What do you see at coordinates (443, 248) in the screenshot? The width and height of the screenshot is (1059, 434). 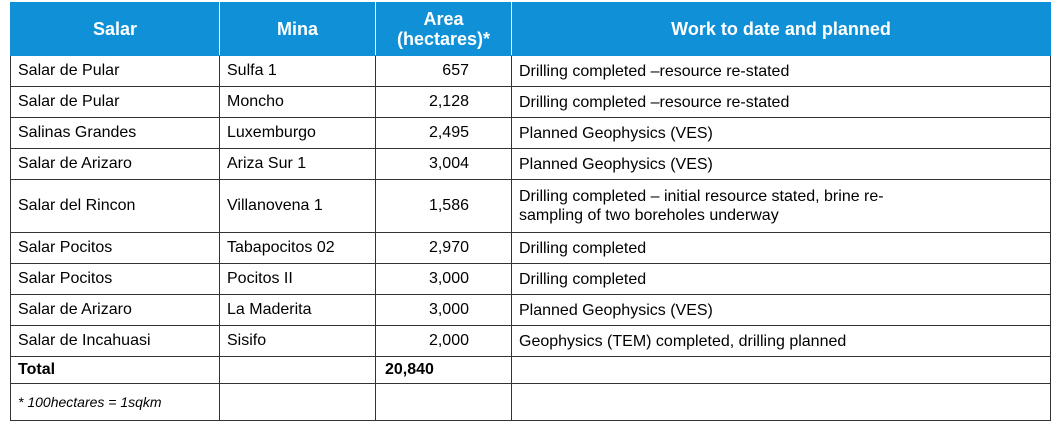 I see `cell-area: 2,970` at bounding box center [443, 248].